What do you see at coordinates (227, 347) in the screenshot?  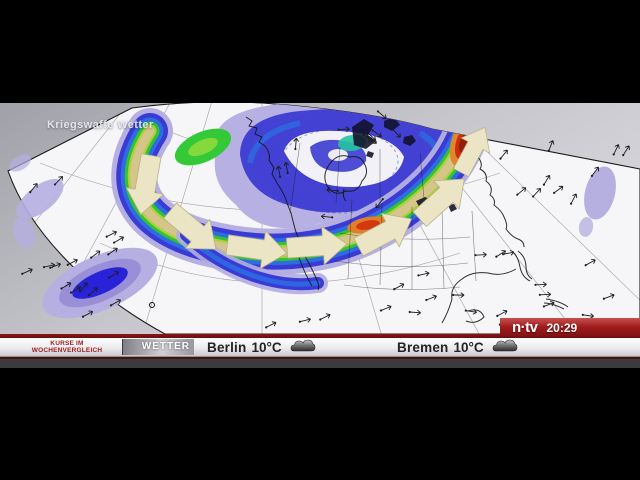 I see `city-label: Berlin` at bounding box center [227, 347].